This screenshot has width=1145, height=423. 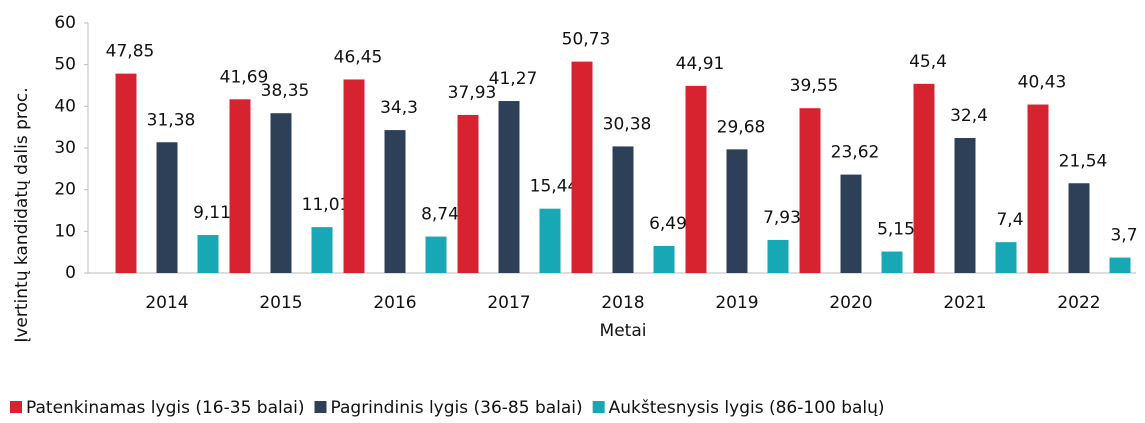 I want to click on value-label: 21,54, so click(x=1083, y=161).